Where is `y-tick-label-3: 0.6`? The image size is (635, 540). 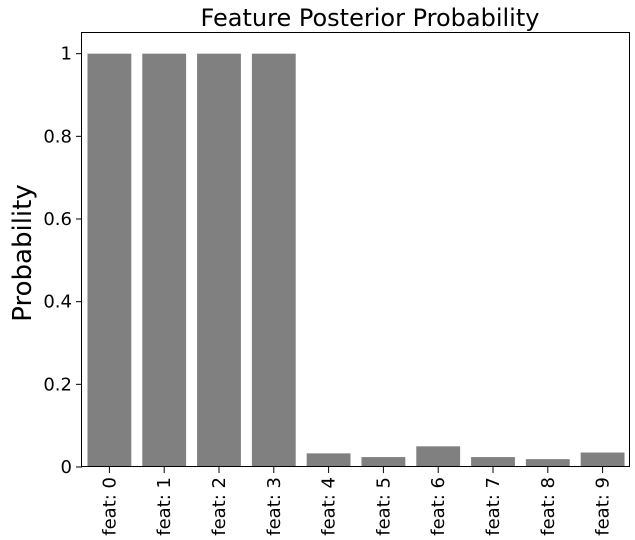 y-tick-label-3: 0.6 is located at coordinates (57, 219).